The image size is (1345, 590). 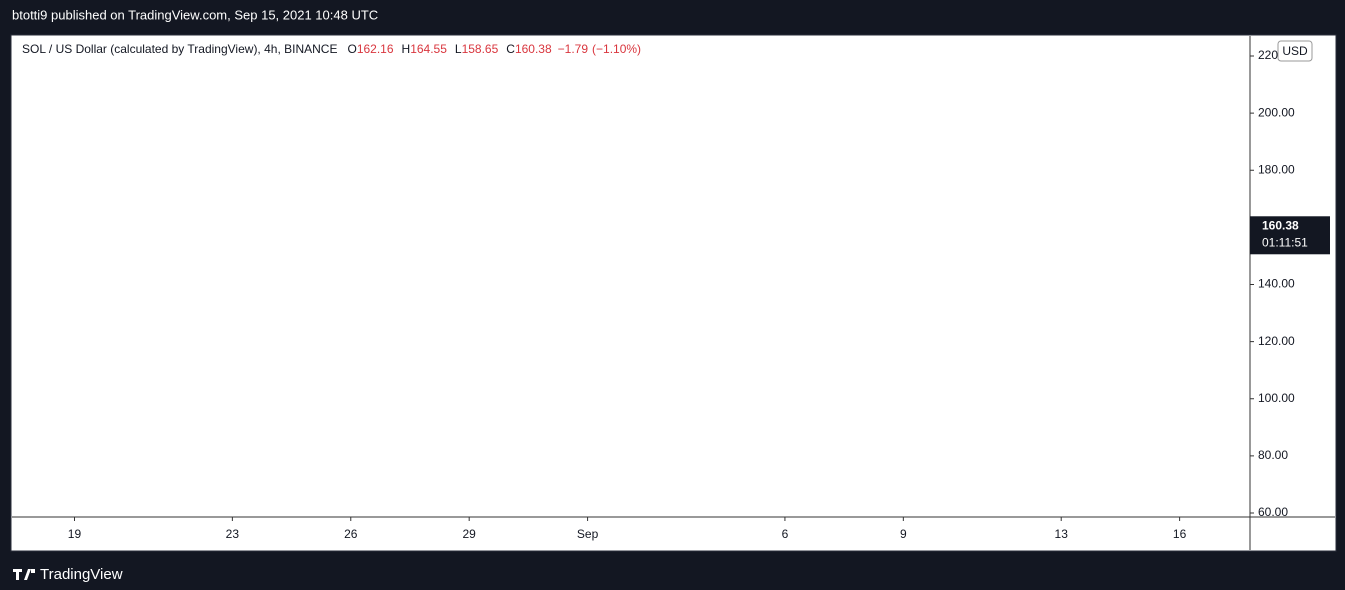 What do you see at coordinates (588, 534) in the screenshot?
I see `x-tick-label: Sep` at bounding box center [588, 534].